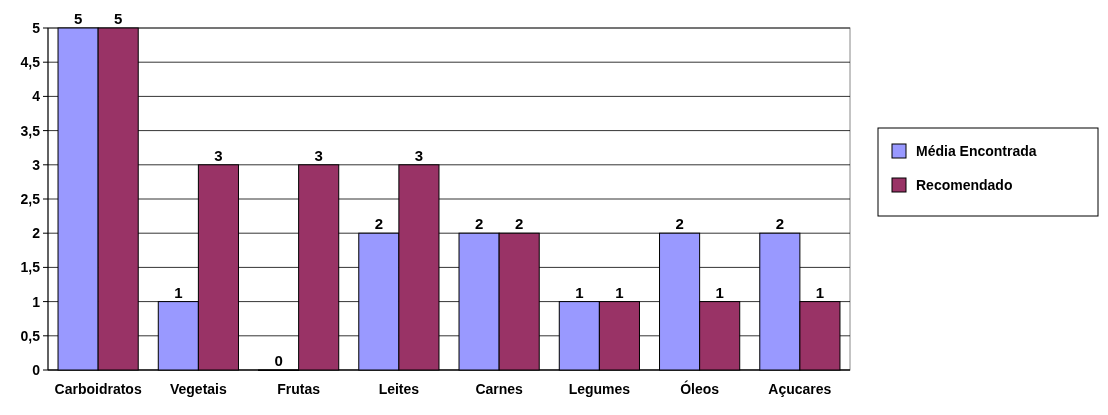  What do you see at coordinates (499, 389) in the screenshot?
I see `x-tick-label: Carnes` at bounding box center [499, 389].